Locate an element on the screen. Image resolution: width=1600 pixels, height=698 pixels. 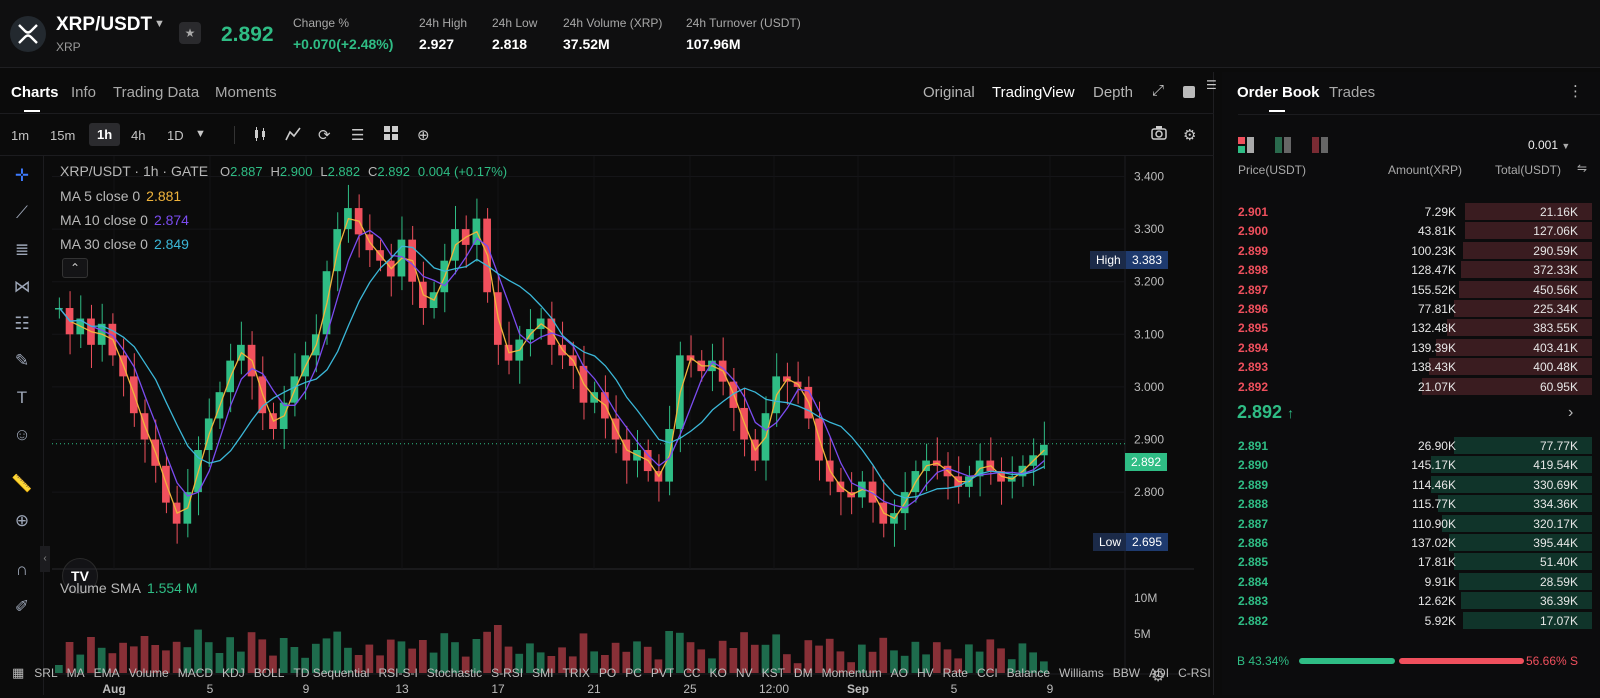
indicator-item: SRL is located at coordinates (46, 672).